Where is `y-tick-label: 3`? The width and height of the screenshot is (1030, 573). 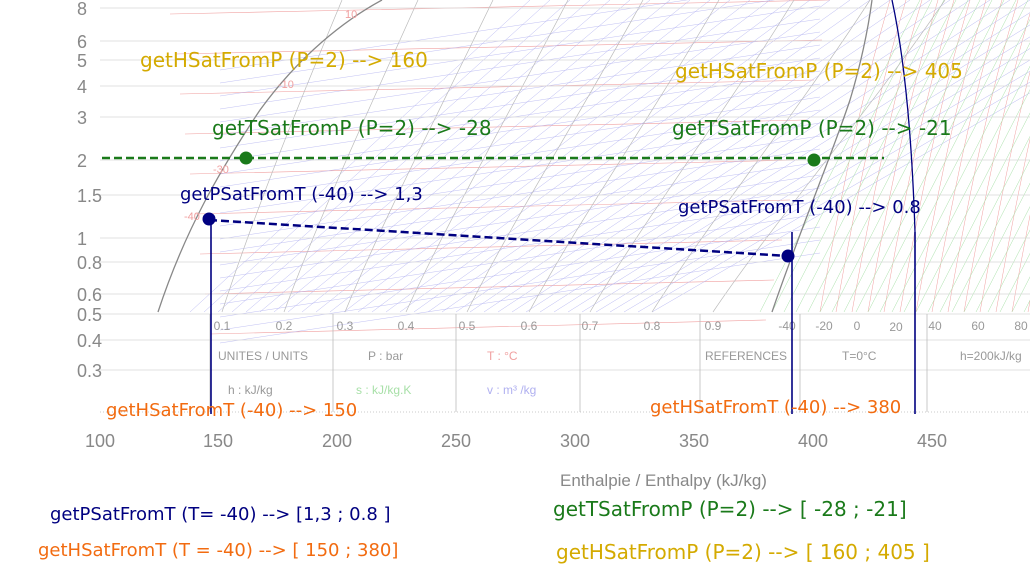 y-tick-label: 3 is located at coordinates (82, 118).